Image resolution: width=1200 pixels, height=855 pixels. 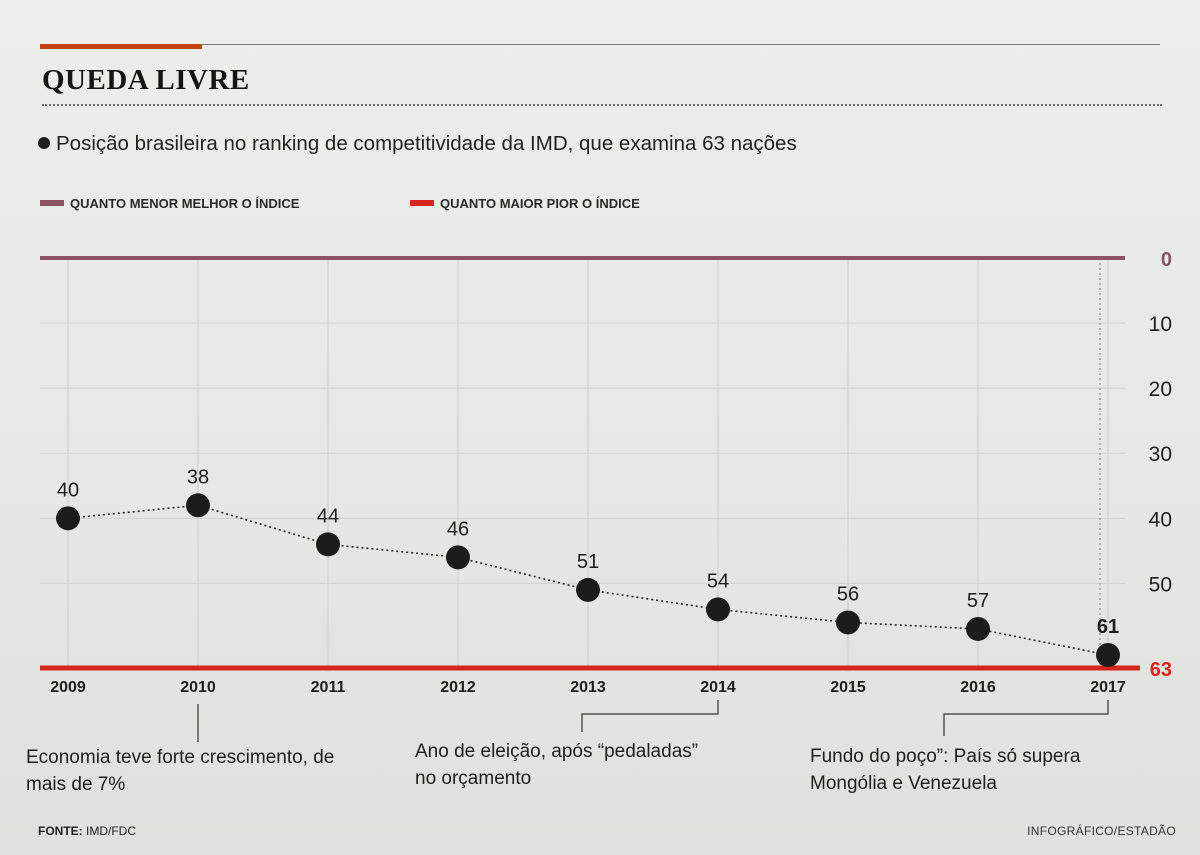 What do you see at coordinates (198, 687) in the screenshot?
I see `x-tick-label: 2010` at bounding box center [198, 687].